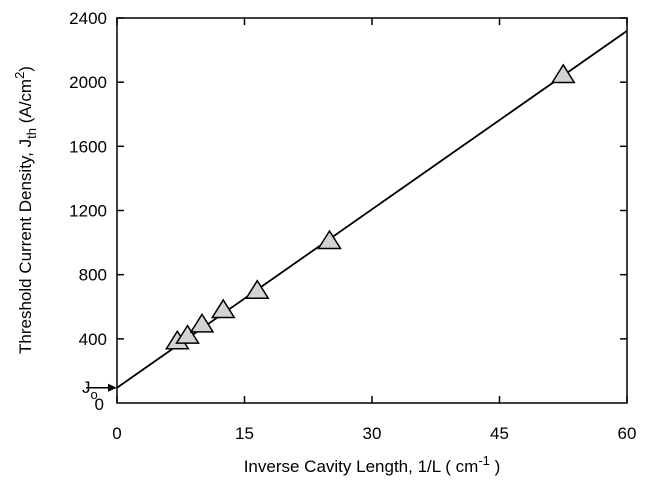  Describe the element at coordinates (31, 133) in the screenshot. I see `y-axis-label-sub: th` at that location.